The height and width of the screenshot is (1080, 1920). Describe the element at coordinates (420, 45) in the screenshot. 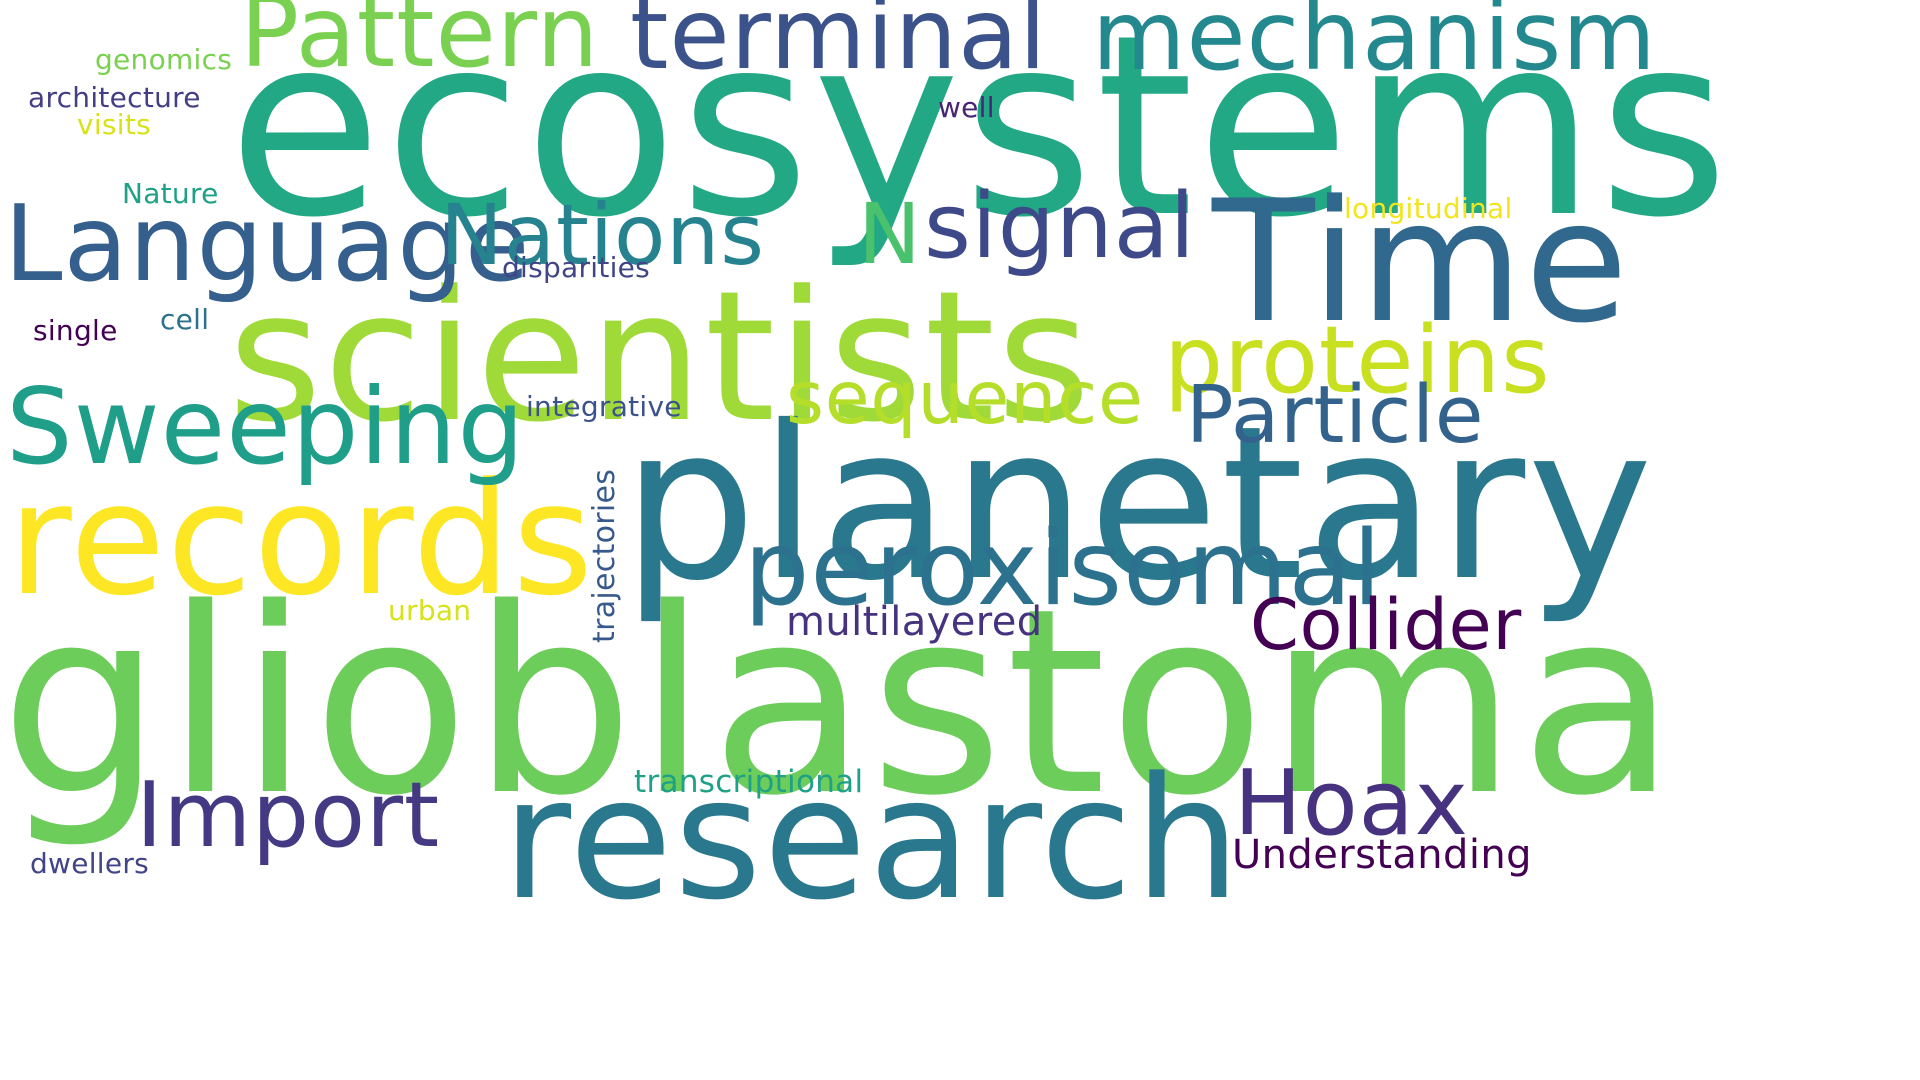

I see `word-pattern: Pattern` at that location.